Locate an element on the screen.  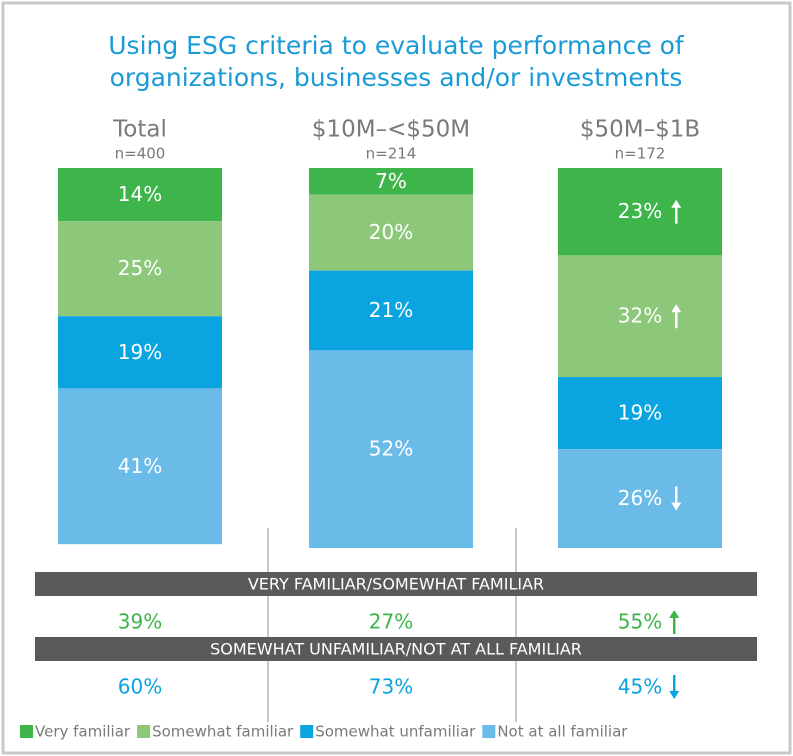
value-label: 52% is located at coordinates (391, 449).